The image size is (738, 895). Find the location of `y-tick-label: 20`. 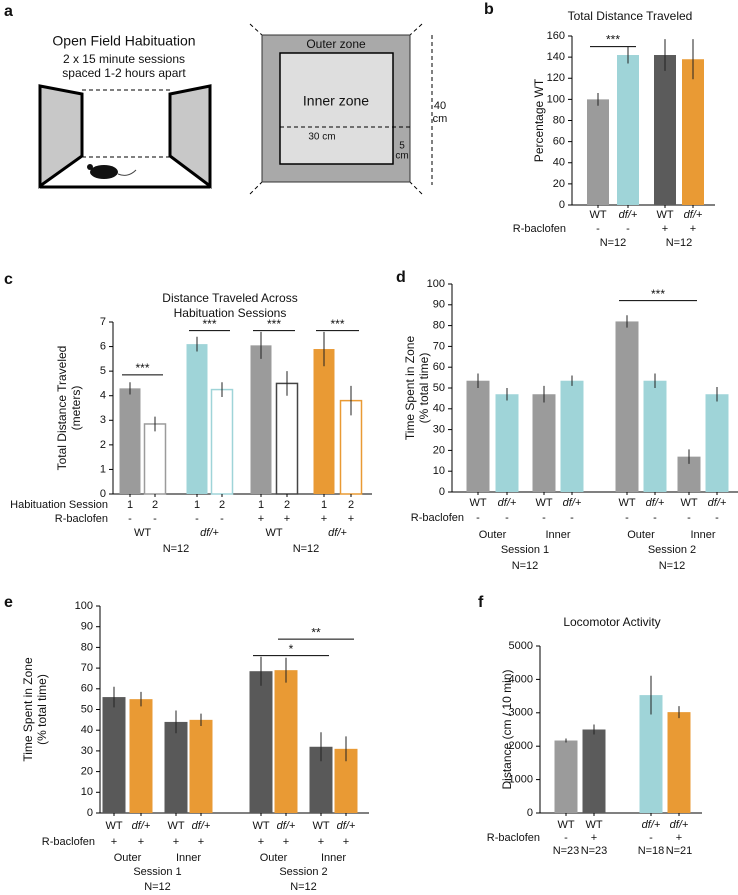

y-tick-label: 20 is located at coordinates (439, 450).